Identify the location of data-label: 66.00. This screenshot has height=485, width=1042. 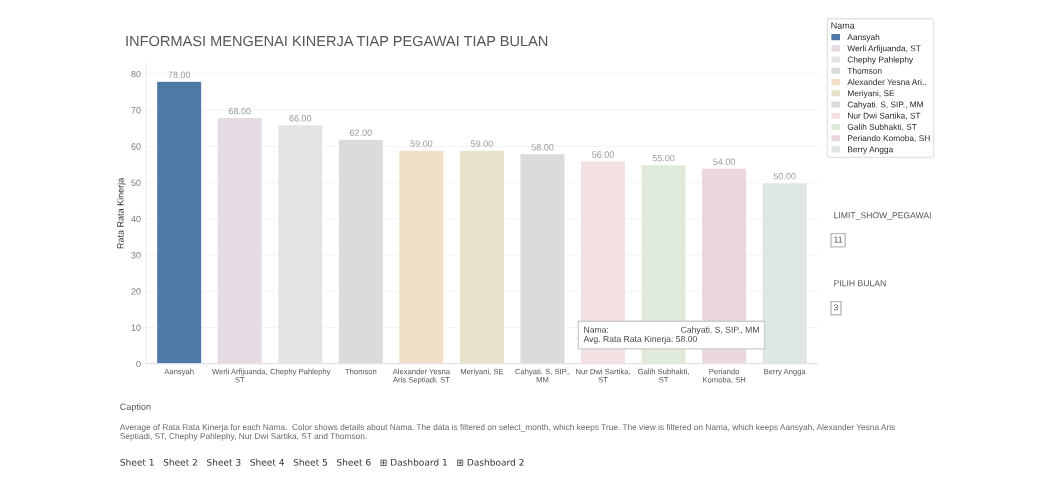
(300, 118).